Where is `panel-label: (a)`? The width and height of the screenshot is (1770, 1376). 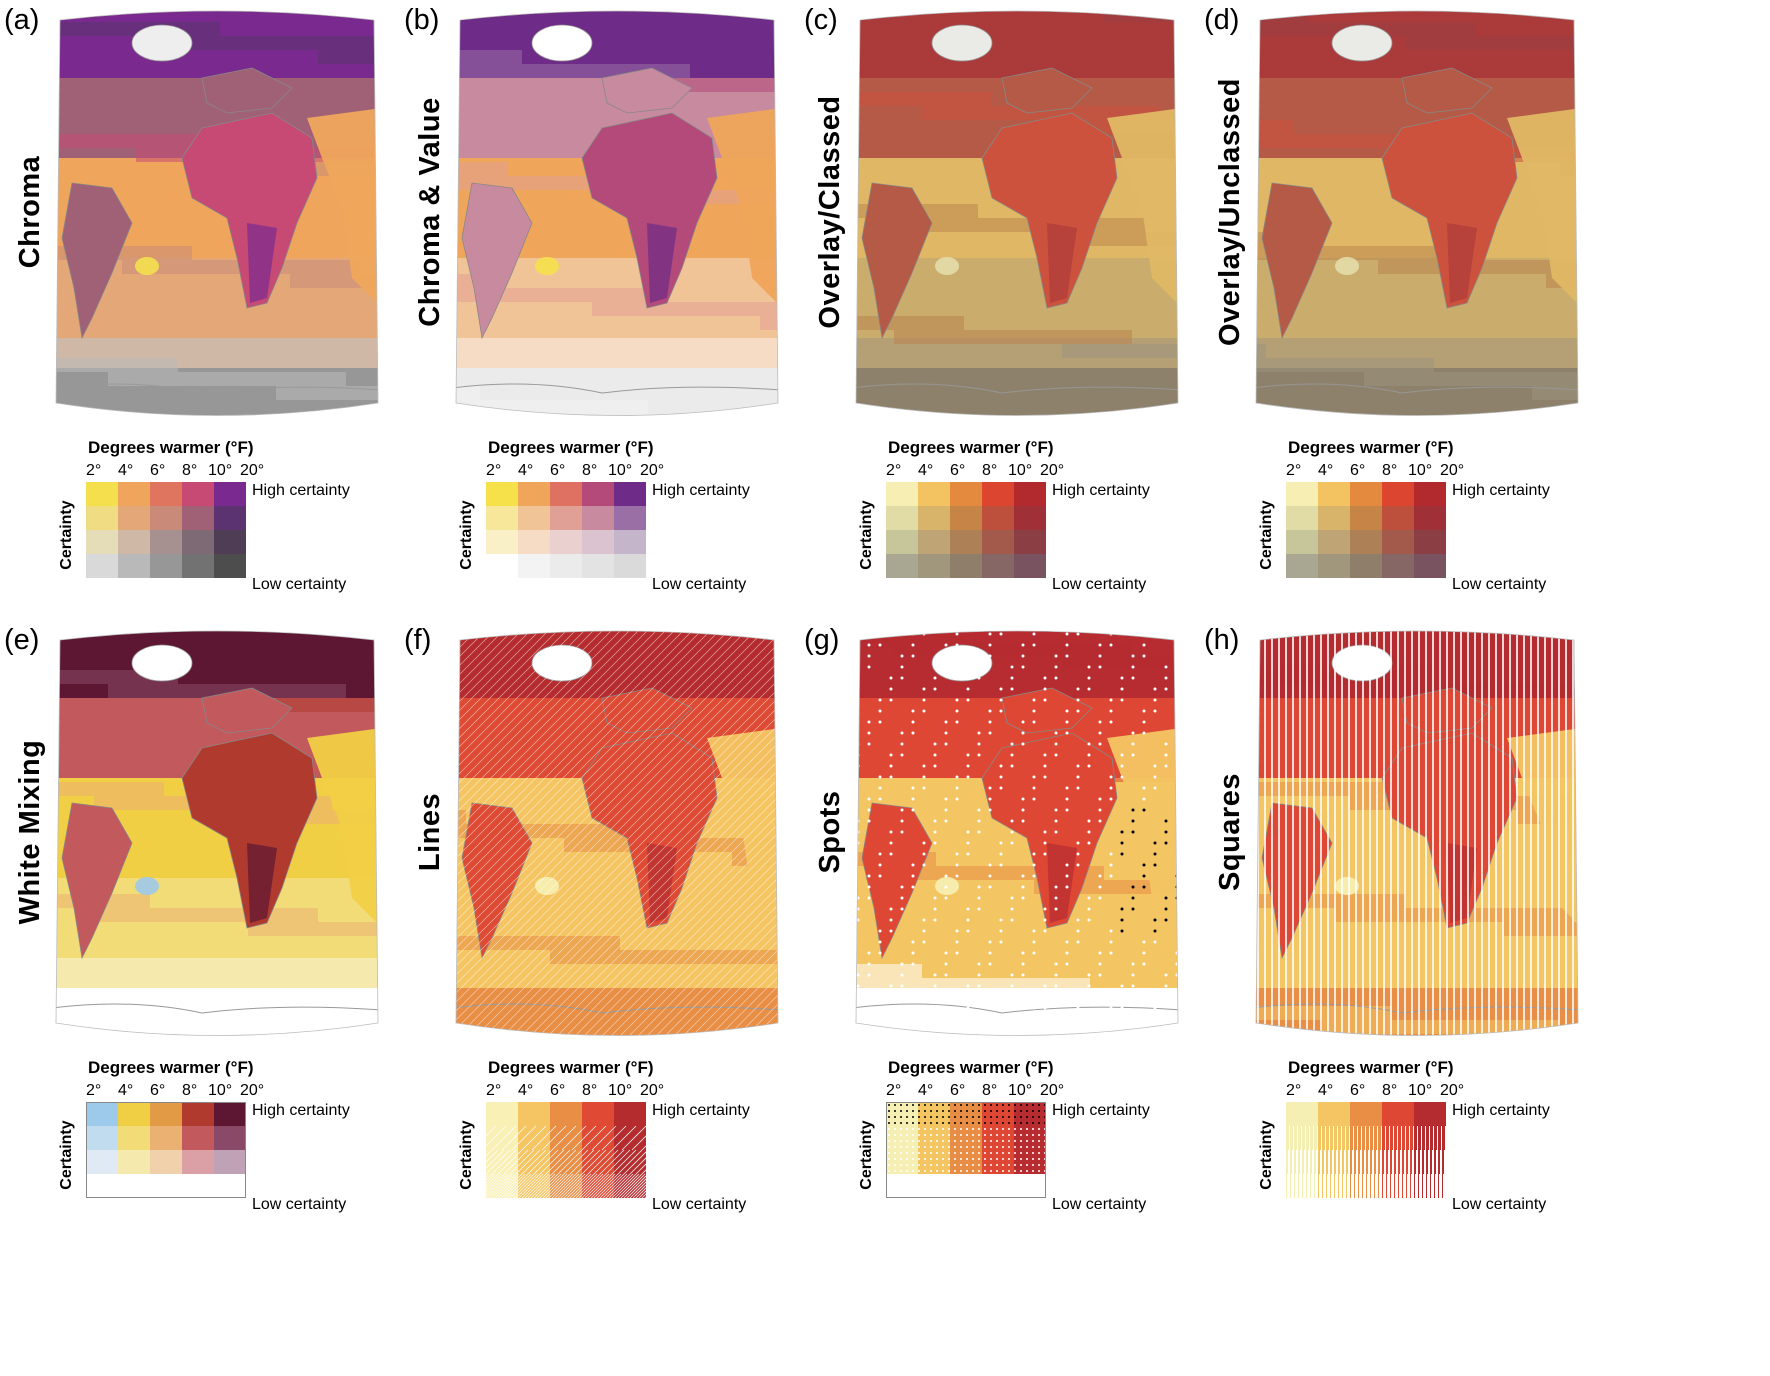
panel-label: (a) is located at coordinates (22, 20).